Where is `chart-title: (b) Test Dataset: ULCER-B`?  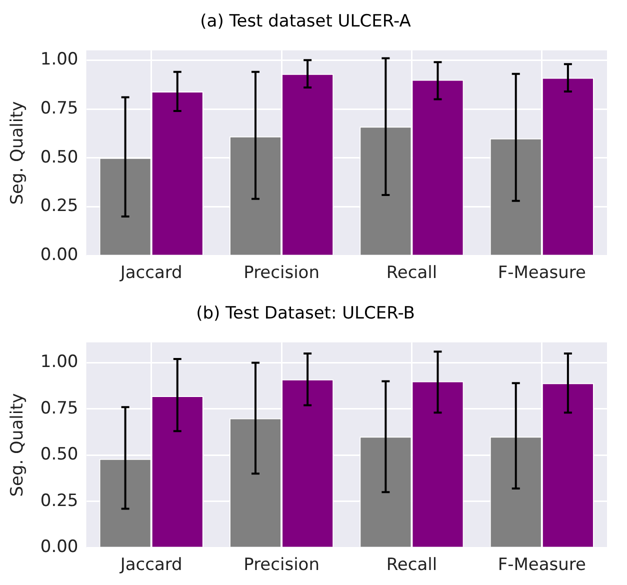 chart-title: (b) Test Dataset: ULCER-B is located at coordinates (305, 314).